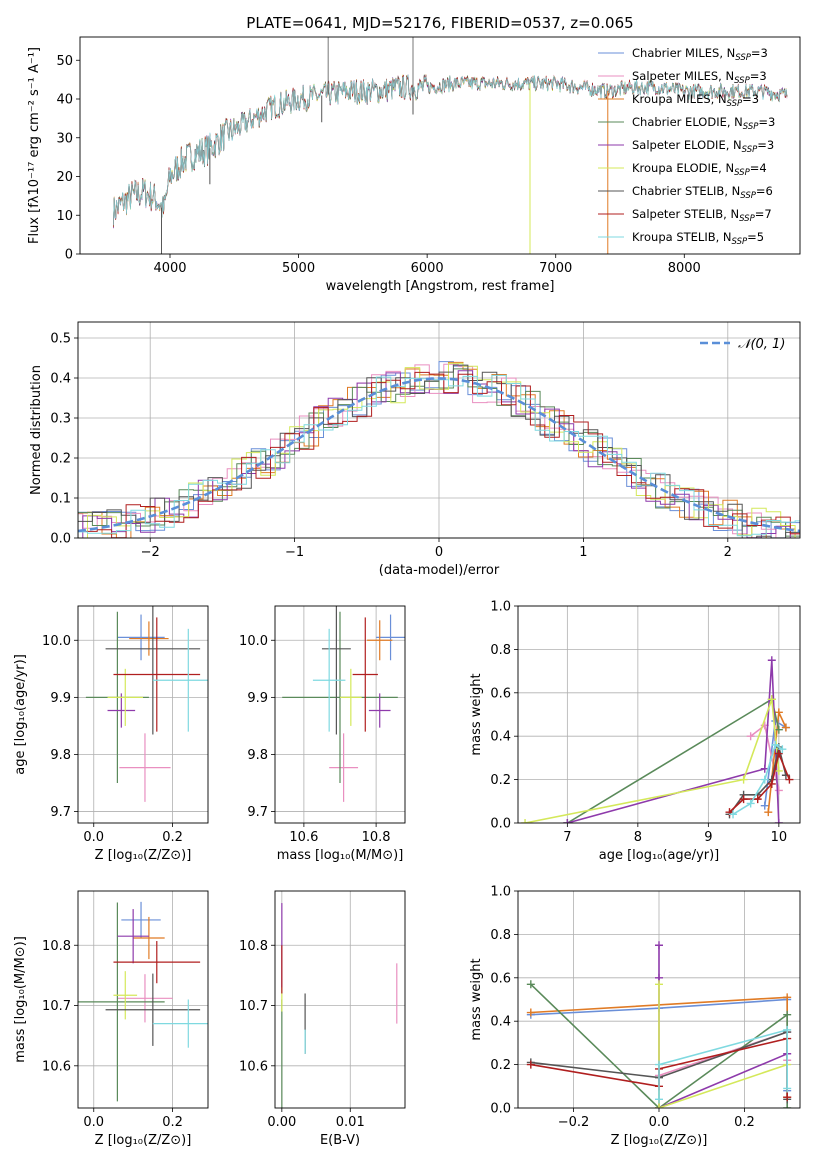  I want to click on mass-vs-EBV-panel: 0.00 0.01 10.6 10.7 10.8 E(B-V), so click(322, 1019).